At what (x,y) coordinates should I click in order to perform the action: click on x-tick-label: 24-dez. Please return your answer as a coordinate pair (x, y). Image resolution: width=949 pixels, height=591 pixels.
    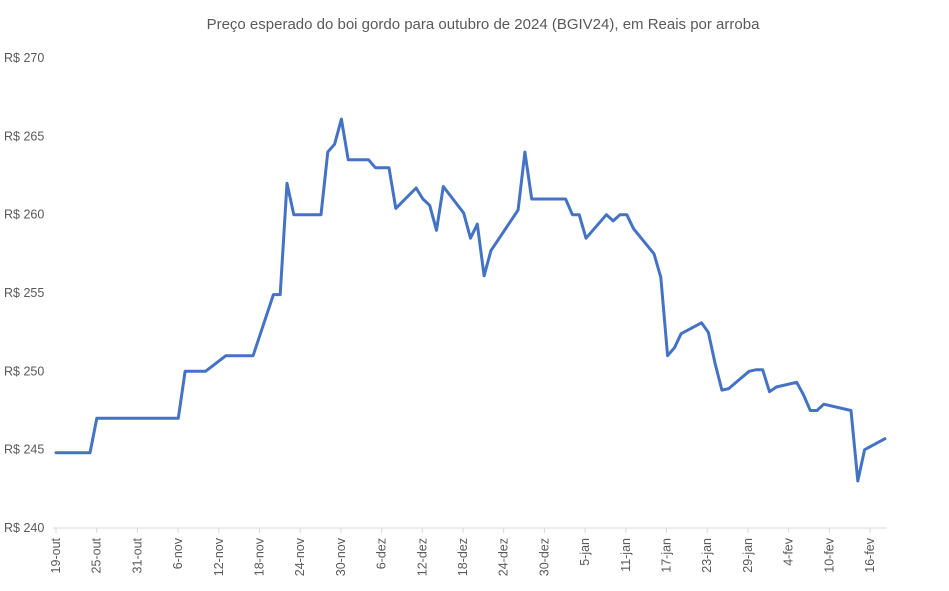
    Looking at the image, I should click on (504, 557).